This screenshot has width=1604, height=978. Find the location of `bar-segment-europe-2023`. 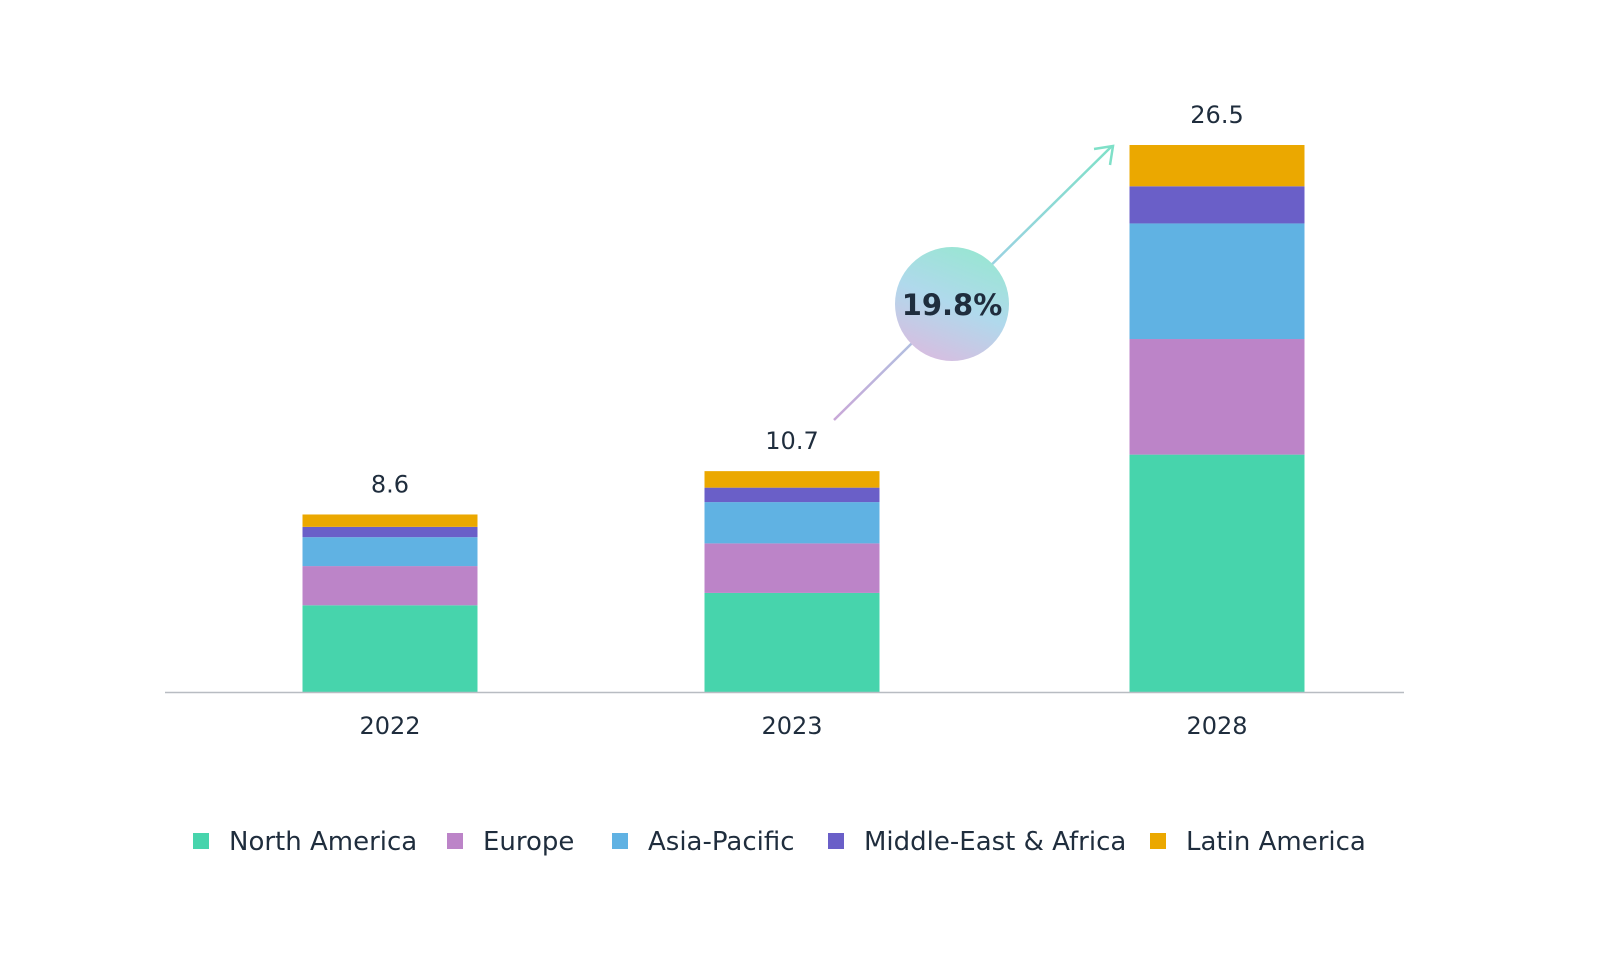

bar-segment-europe-2023 is located at coordinates (792, 568).